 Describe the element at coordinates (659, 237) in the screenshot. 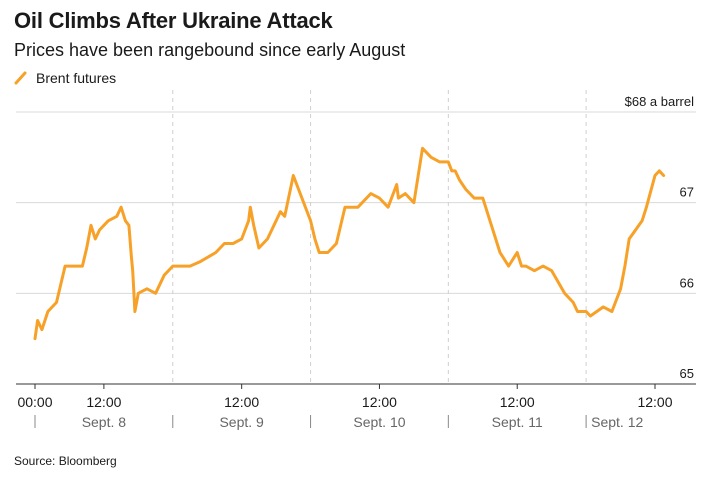

I see `y-tick-labels: 65 66 67 $68 a barrel` at that location.